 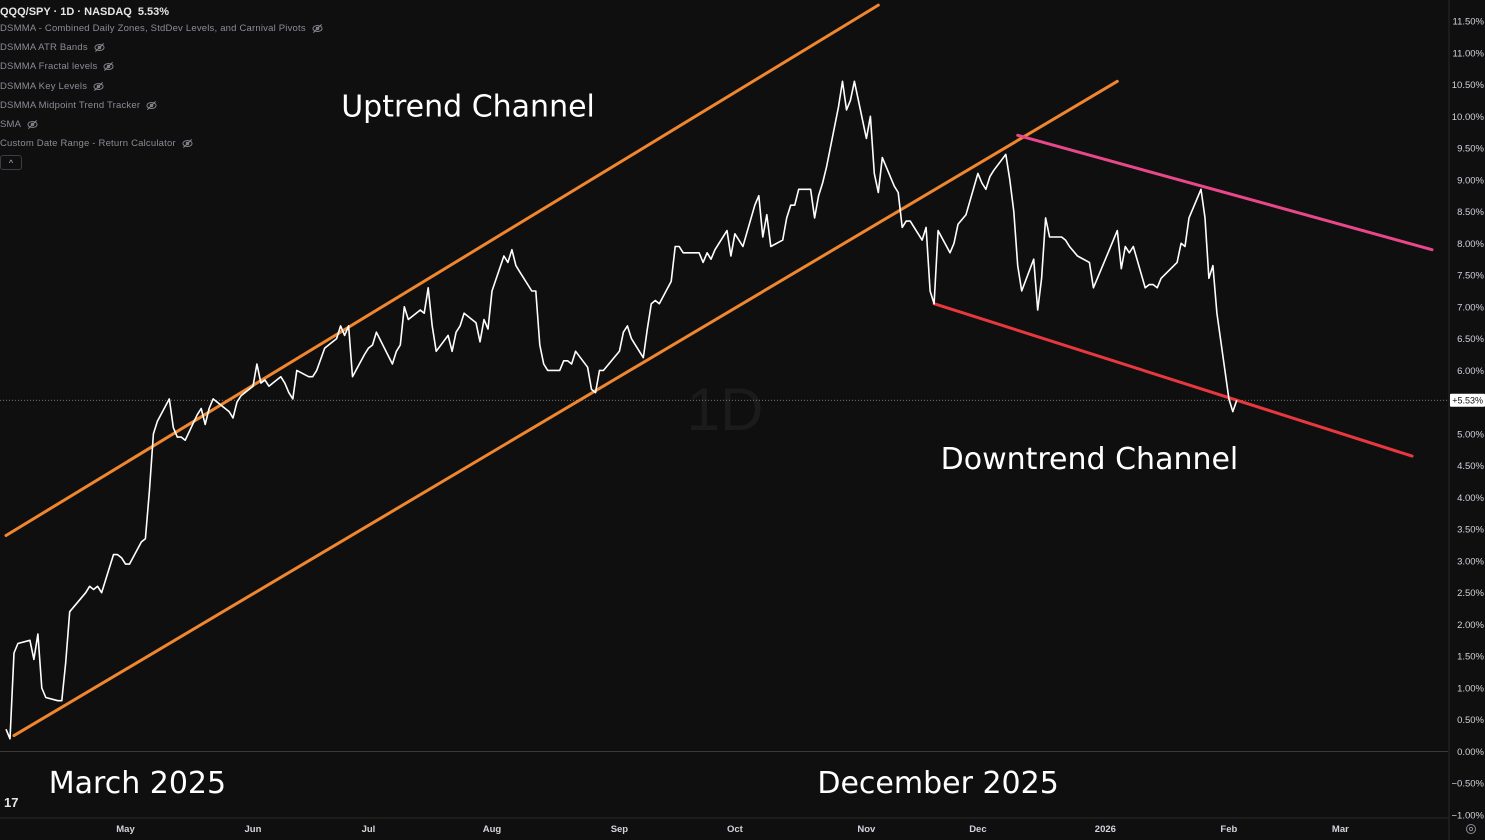 I want to click on y-tick-label: 10.00%, so click(x=1468, y=117).